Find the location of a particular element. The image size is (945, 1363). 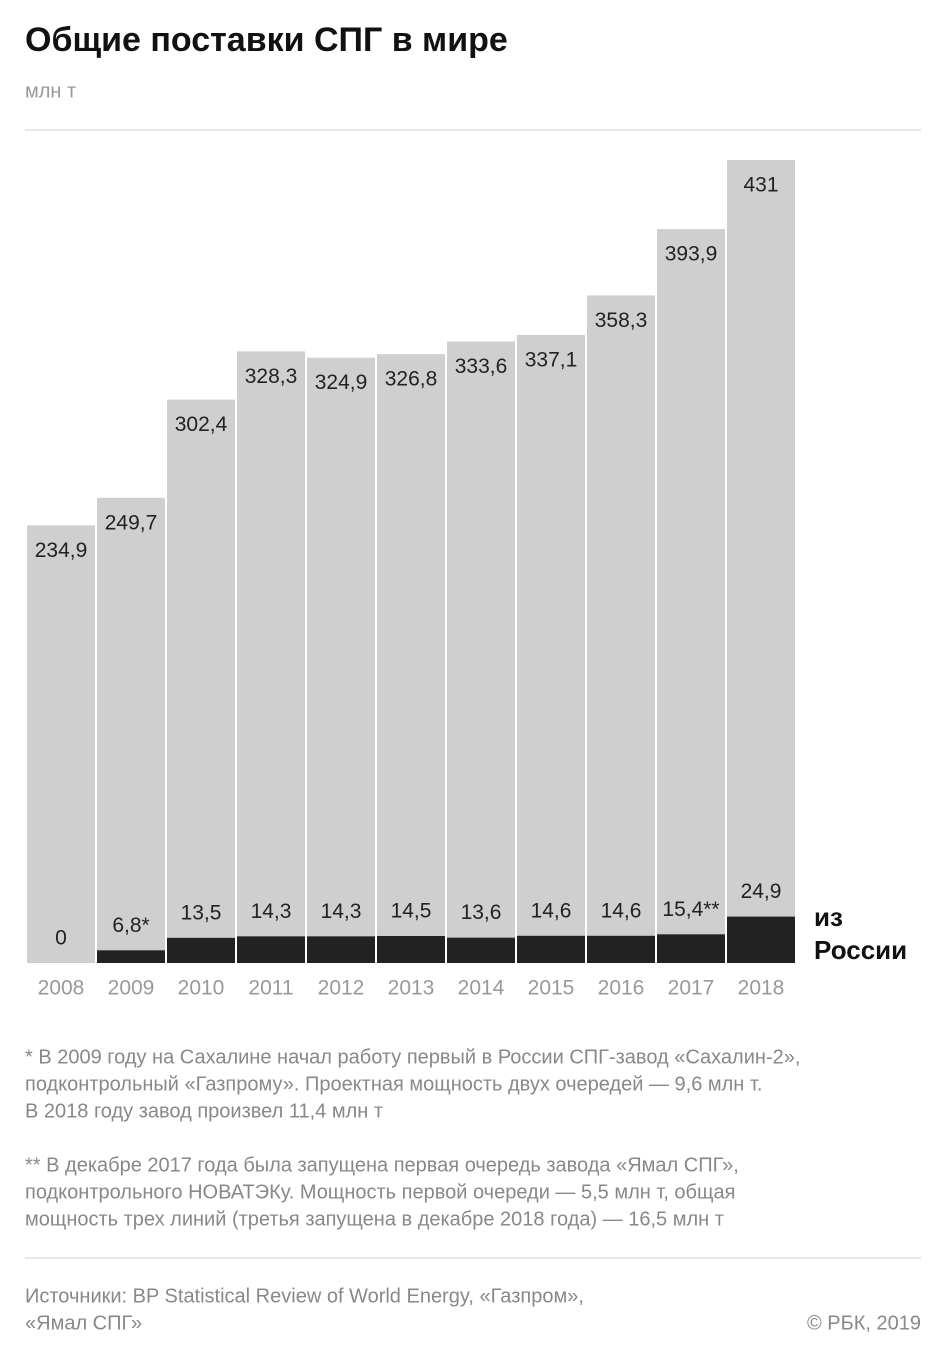

x-tick-label: 2016 is located at coordinates (621, 988).